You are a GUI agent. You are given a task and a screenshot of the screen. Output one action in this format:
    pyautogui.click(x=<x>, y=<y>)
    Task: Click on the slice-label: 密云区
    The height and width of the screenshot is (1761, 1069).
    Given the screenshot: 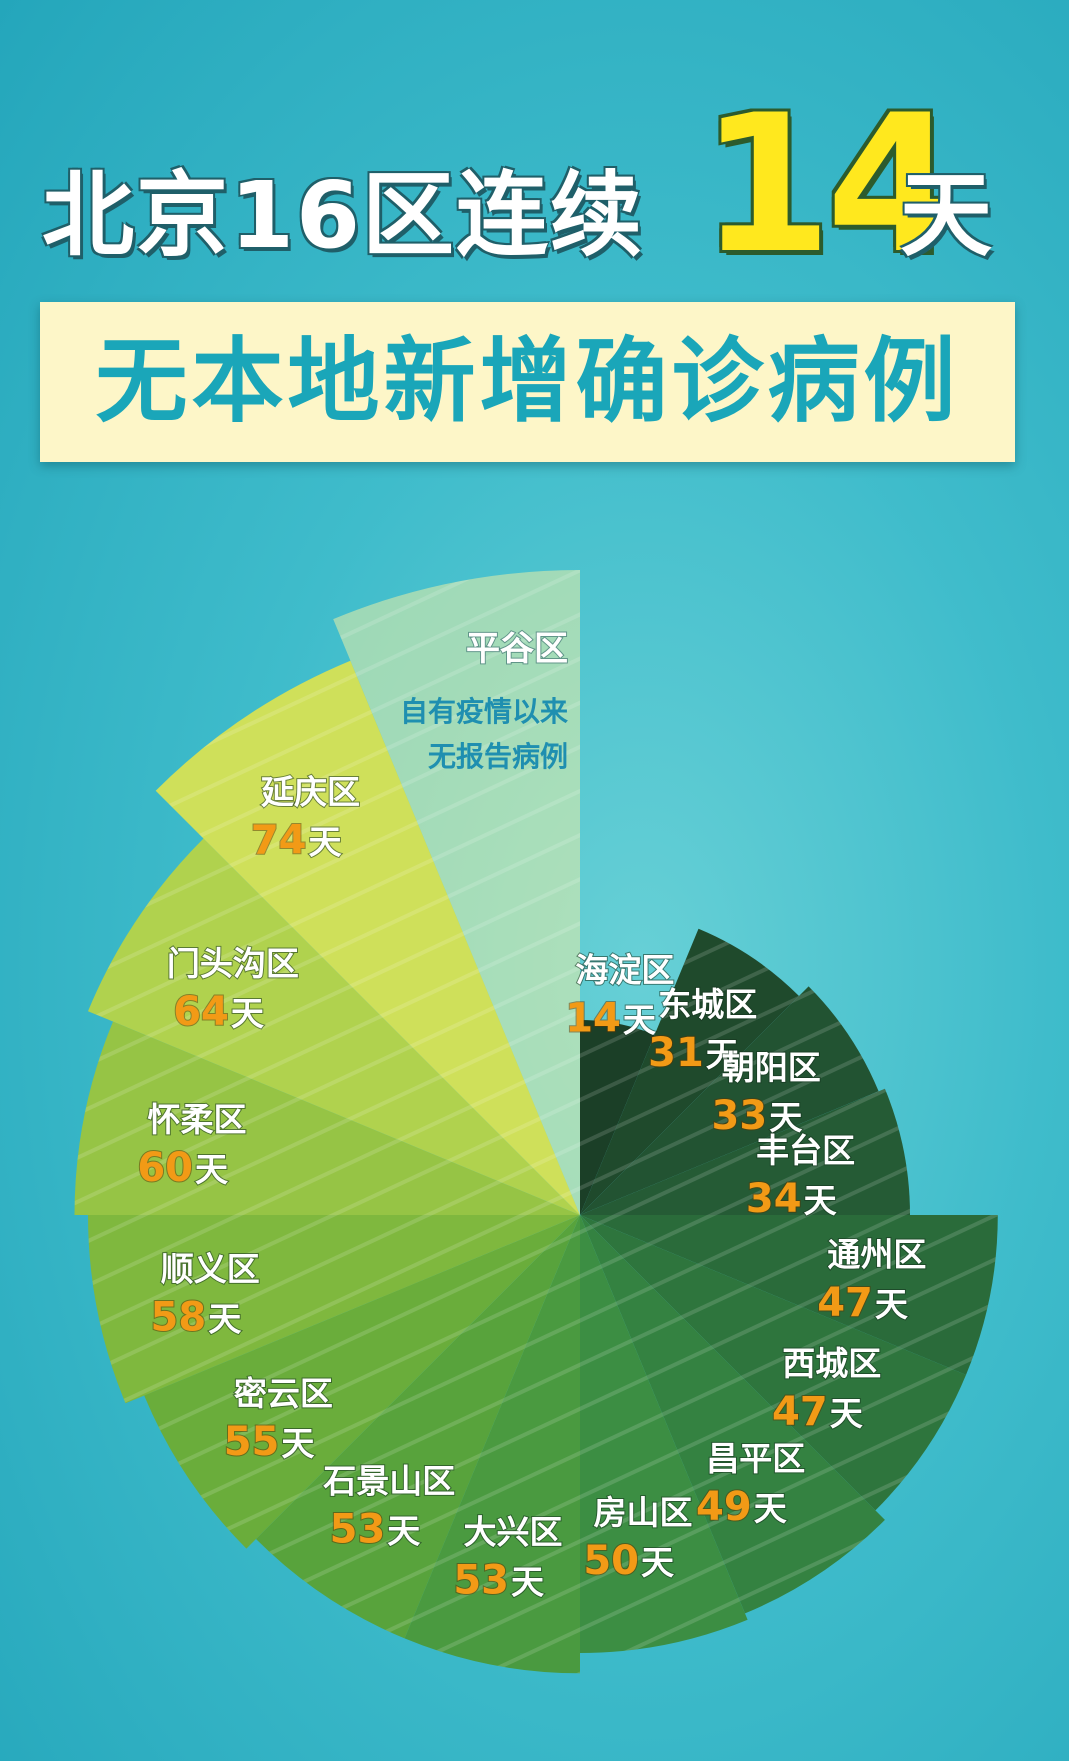 What is the action you would take?
    pyautogui.click(x=283, y=1393)
    